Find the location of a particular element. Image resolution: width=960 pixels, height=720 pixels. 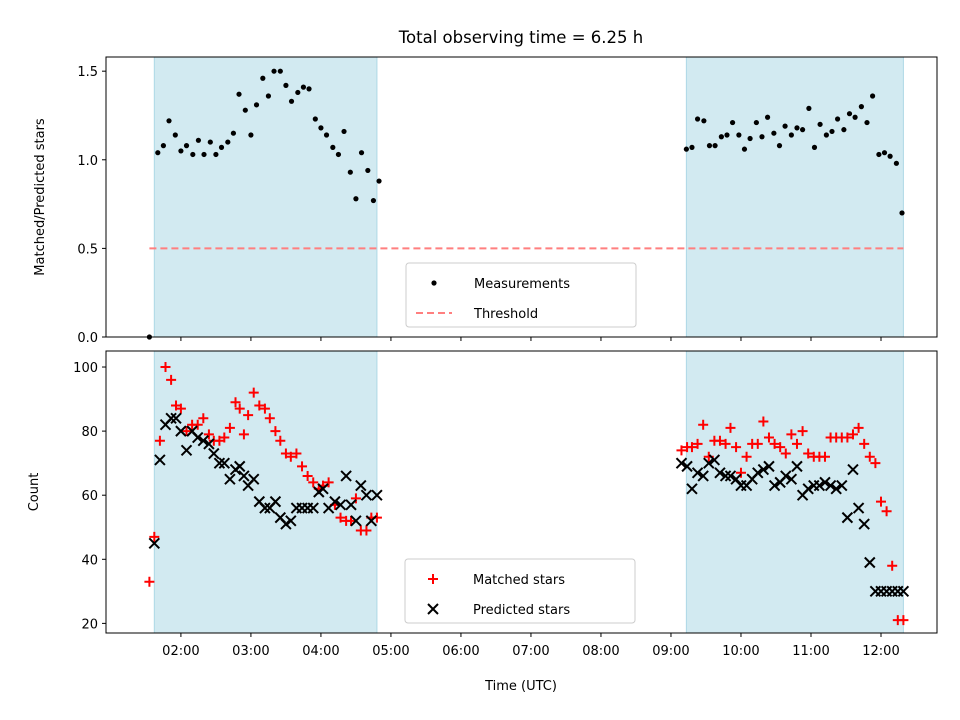

y-tick-label: 0.5 is located at coordinates (87, 249).